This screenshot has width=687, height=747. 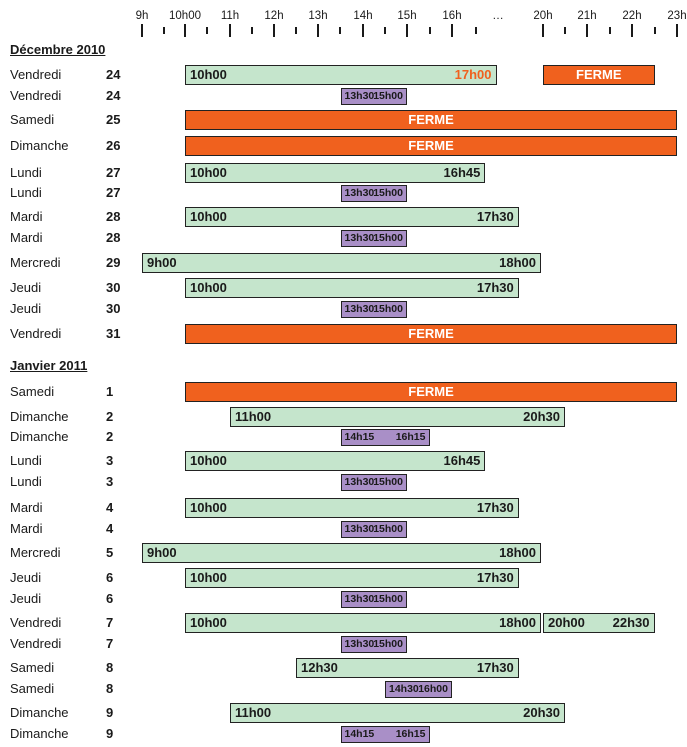 What do you see at coordinates (410, 436) in the screenshot?
I see `end-time-label: 16h15` at bounding box center [410, 436].